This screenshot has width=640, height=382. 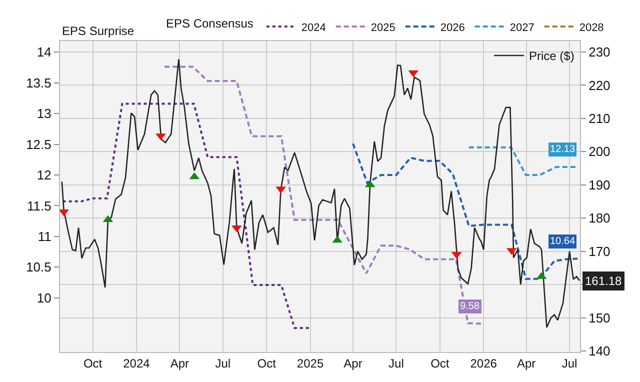 What do you see at coordinates (45, 236) in the screenshot?
I see `y-tick-label: 11` at bounding box center [45, 236].